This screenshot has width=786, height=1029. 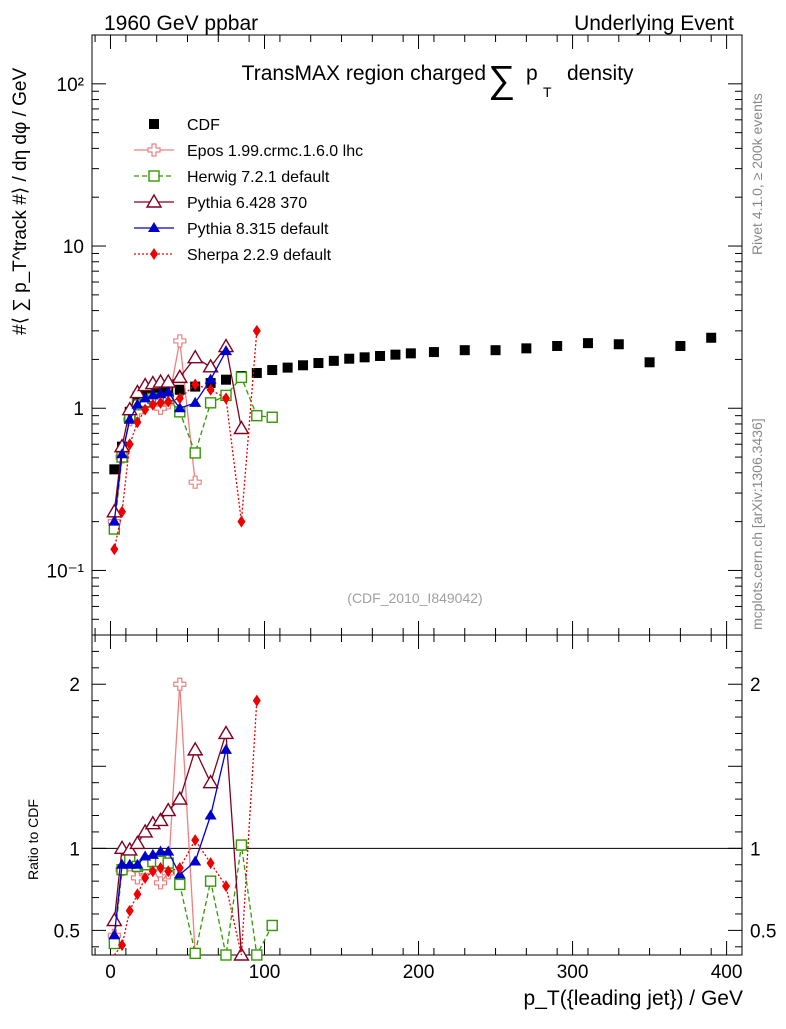 I want to click on ratio-series-group, so click(x=192, y=819).